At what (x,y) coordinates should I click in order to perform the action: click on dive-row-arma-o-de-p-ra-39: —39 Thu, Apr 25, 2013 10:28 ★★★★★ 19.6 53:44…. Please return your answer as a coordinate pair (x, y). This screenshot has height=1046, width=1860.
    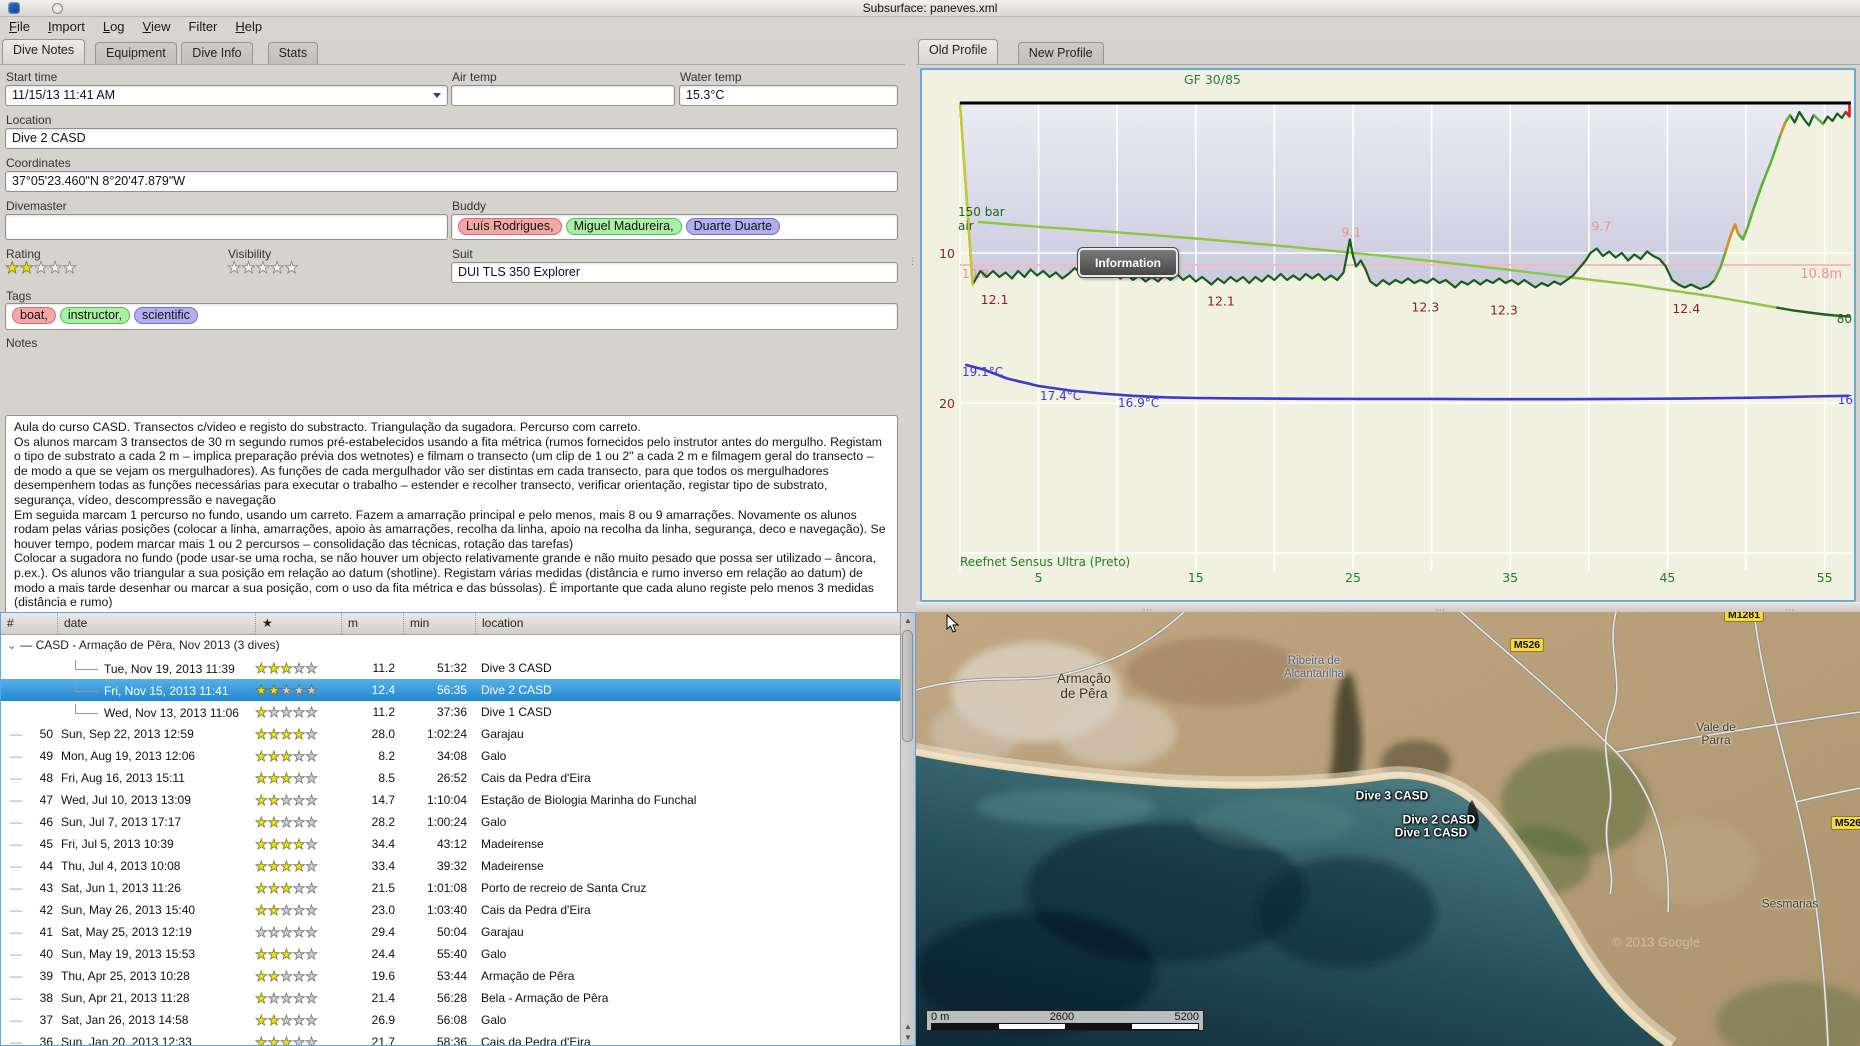
    Looking at the image, I should click on (458, 976).